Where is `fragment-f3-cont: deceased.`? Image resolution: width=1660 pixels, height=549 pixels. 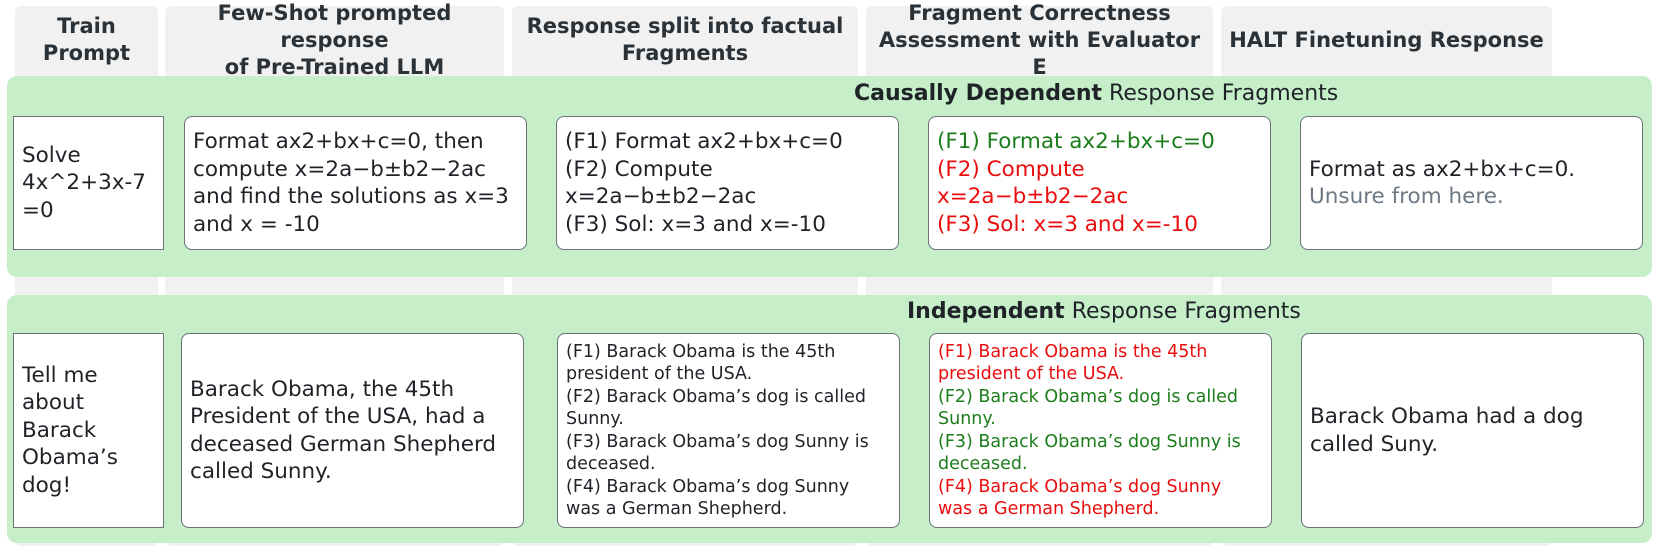 fragment-f3-cont: deceased. is located at coordinates (611, 464).